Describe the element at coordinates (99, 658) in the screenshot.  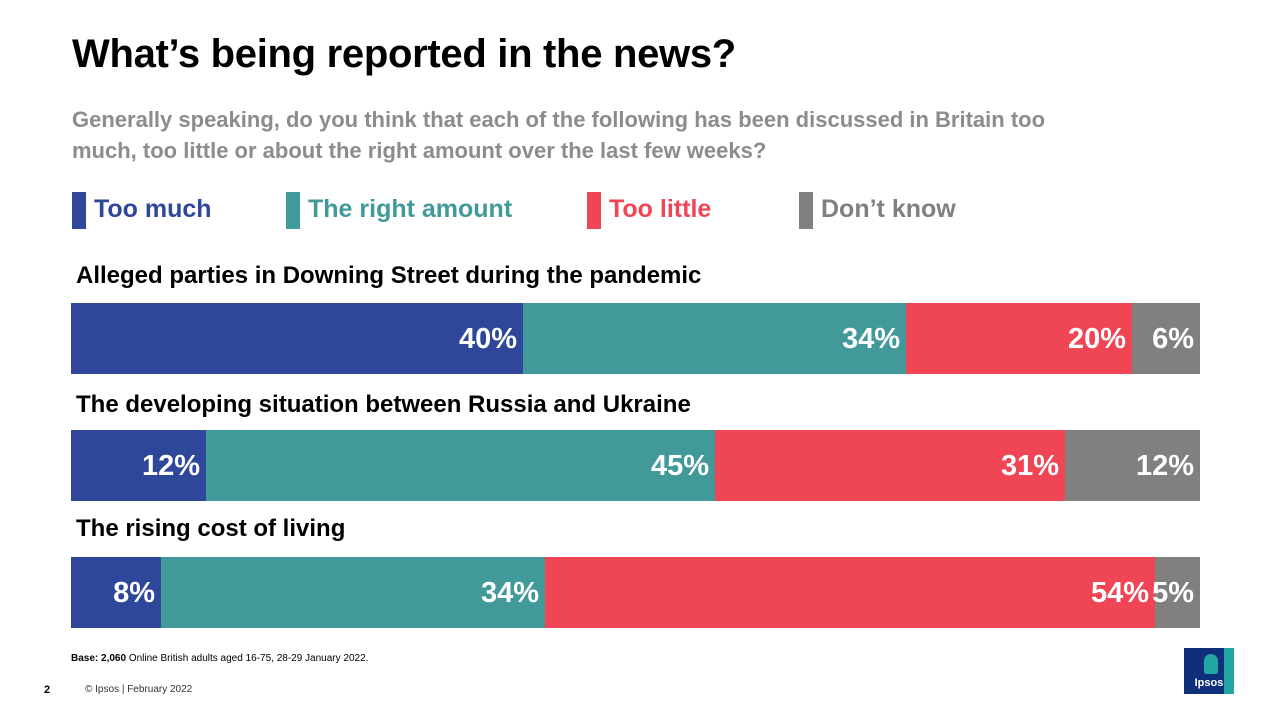
I see `base-footnote-bold: Base: 2,060` at that location.